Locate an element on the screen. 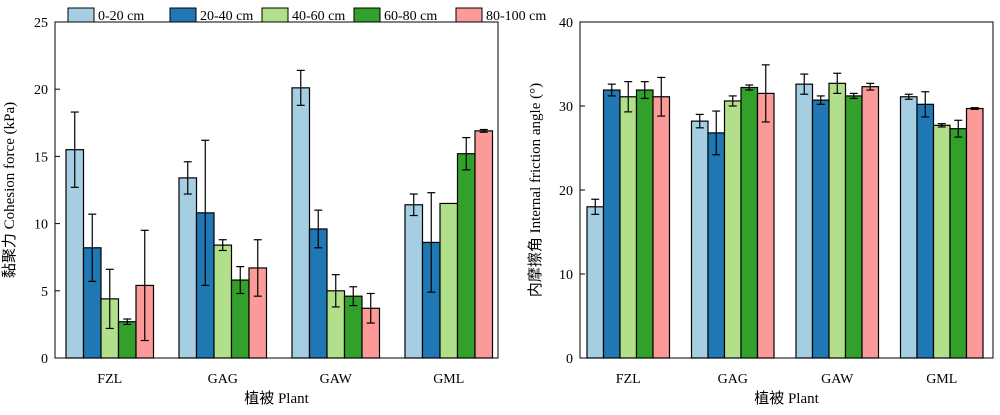  y-axis-title: 黏聚力 Cohesion force (kPa) is located at coordinates (9, 190).